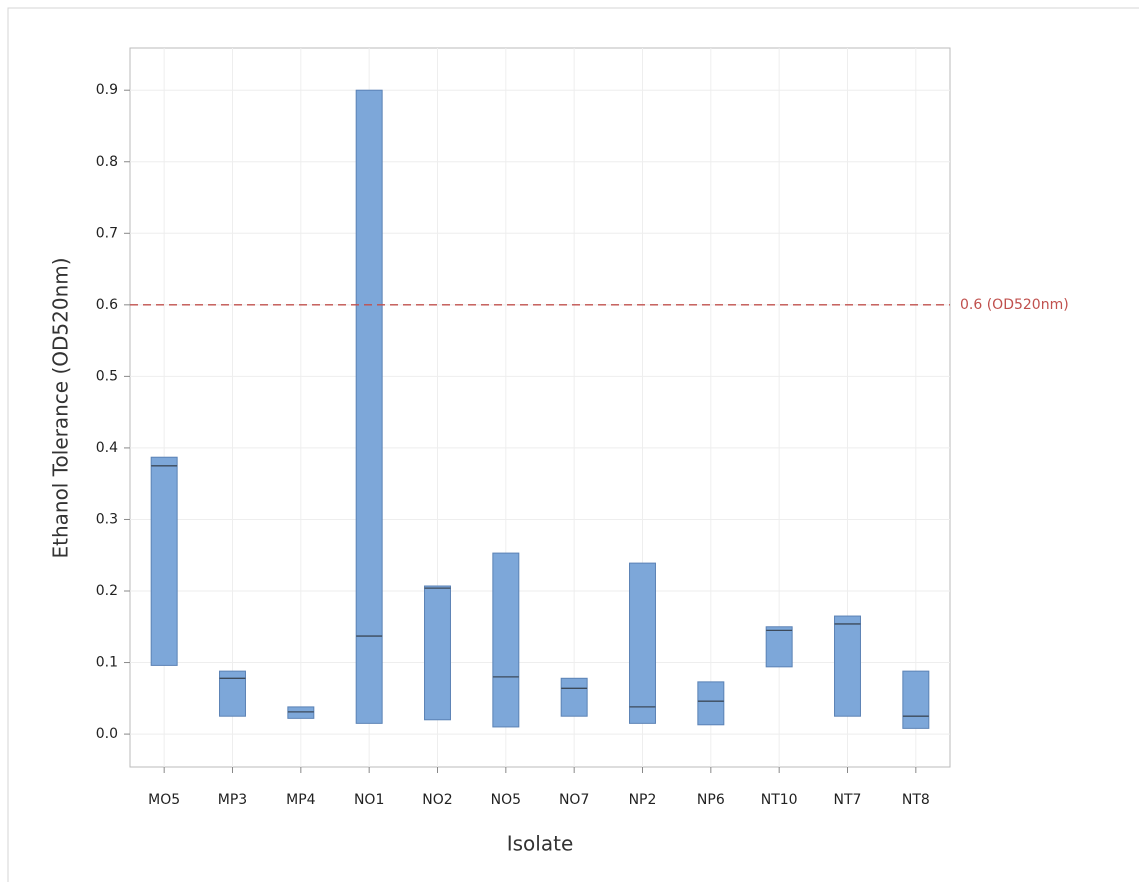 The image size is (1139, 882). What do you see at coordinates (107, 591) in the screenshot?
I see `y-tick-label: 0.2` at bounding box center [107, 591].